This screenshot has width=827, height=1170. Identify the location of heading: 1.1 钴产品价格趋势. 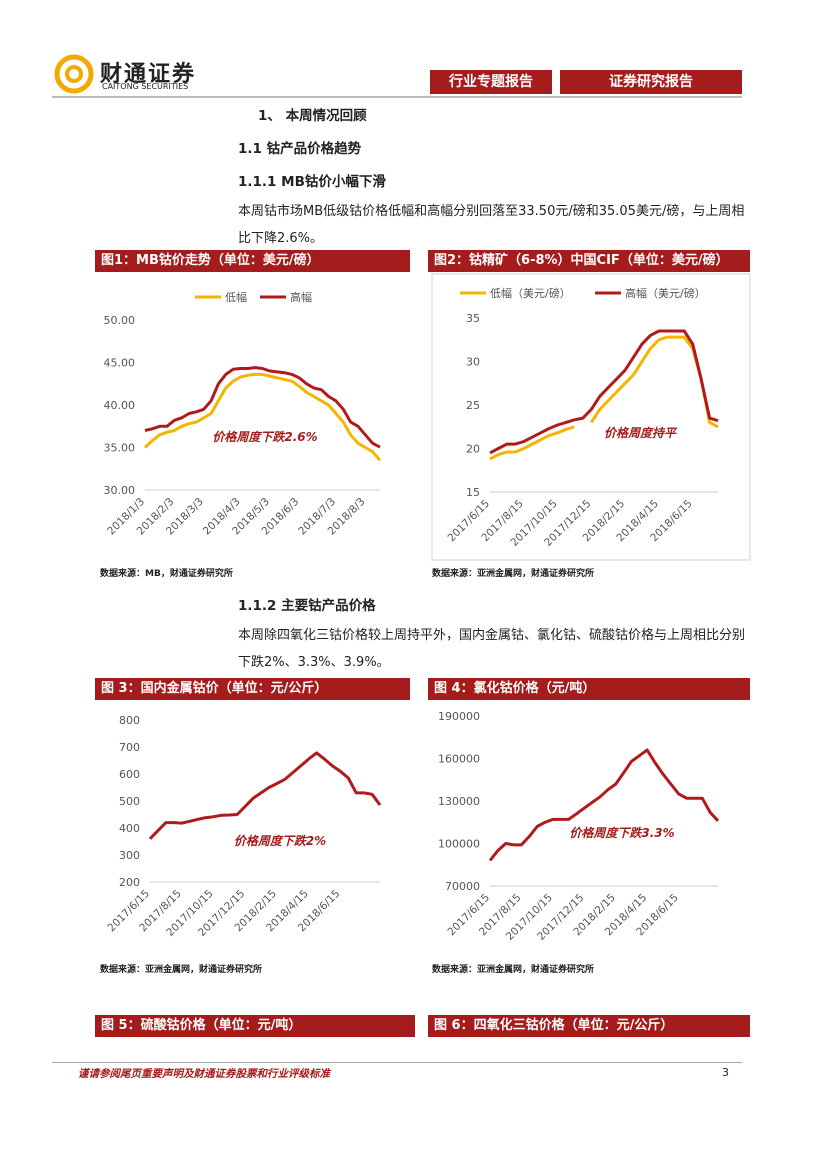
(300, 149).